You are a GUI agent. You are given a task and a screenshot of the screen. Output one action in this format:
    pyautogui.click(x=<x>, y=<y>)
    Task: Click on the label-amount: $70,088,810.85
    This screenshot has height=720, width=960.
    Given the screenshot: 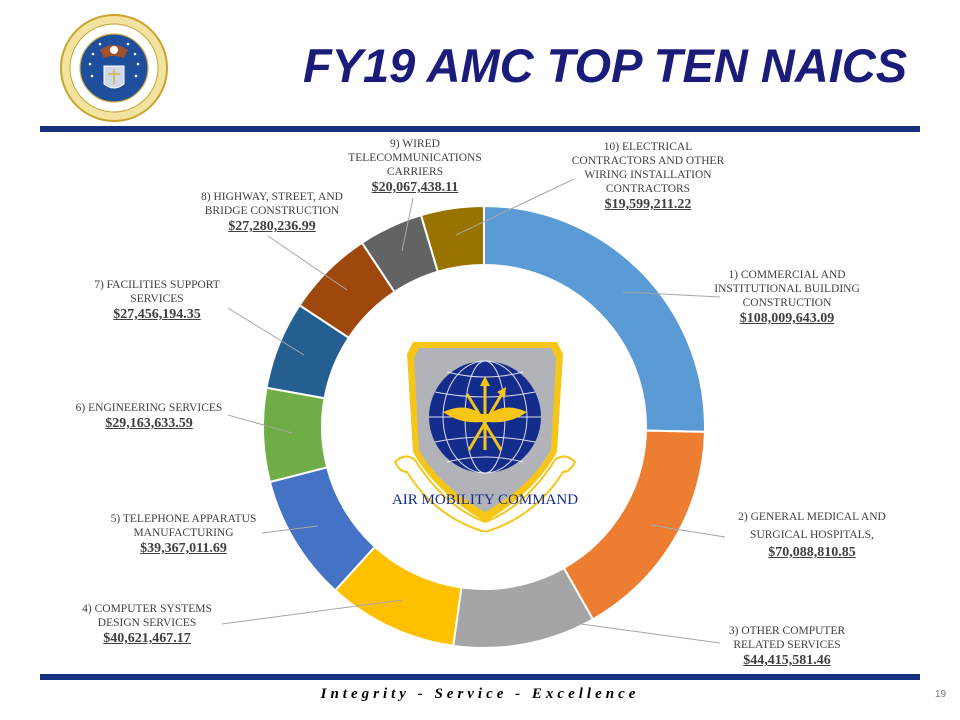 What is the action you would take?
    pyautogui.click(x=812, y=552)
    